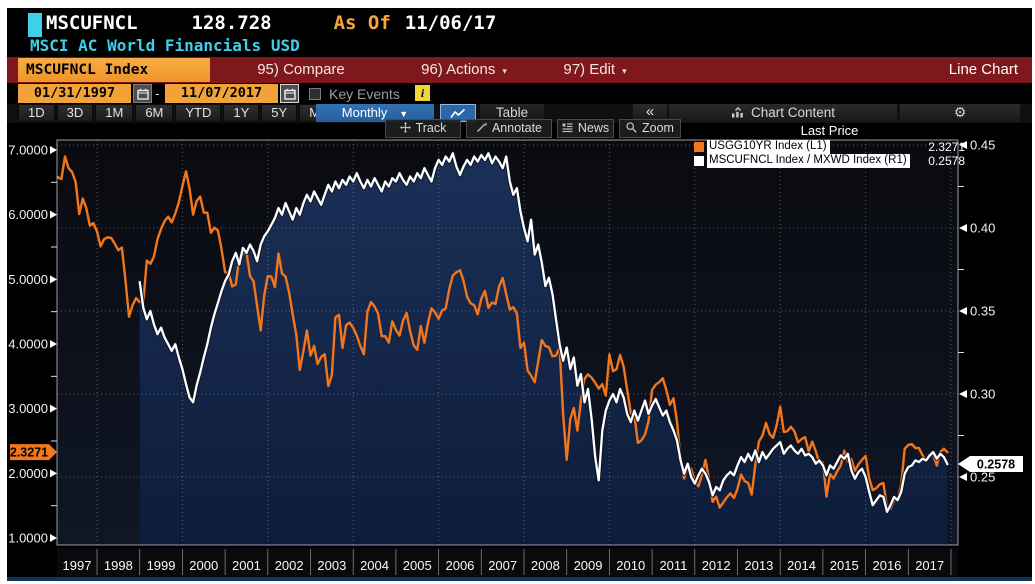 The width and height of the screenshot is (1035, 584). Describe the element at coordinates (595, 69) in the screenshot. I see `menu-item-edit: 97) Edit ▾` at that location.